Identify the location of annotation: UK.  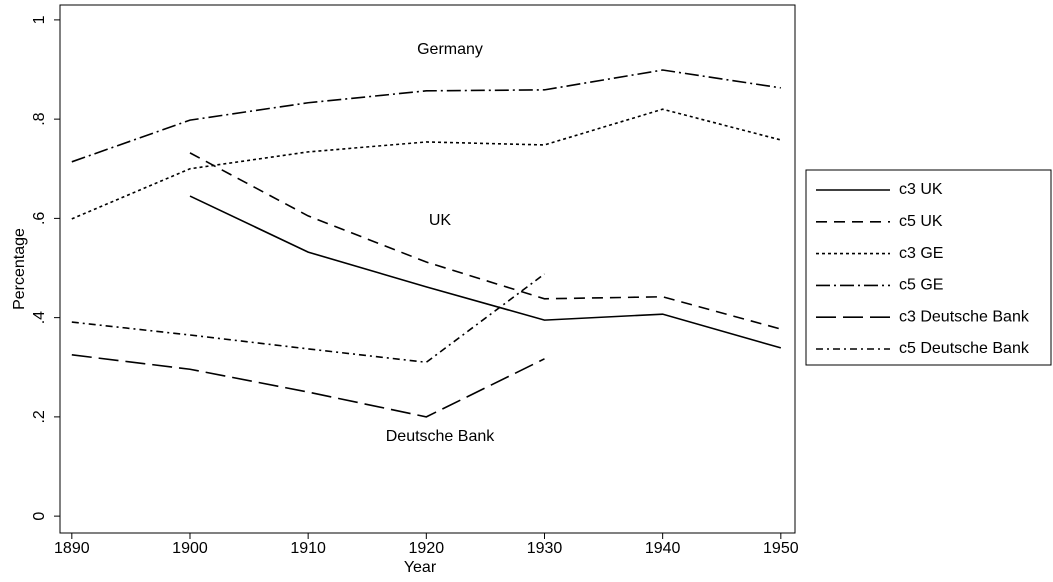
(440, 220).